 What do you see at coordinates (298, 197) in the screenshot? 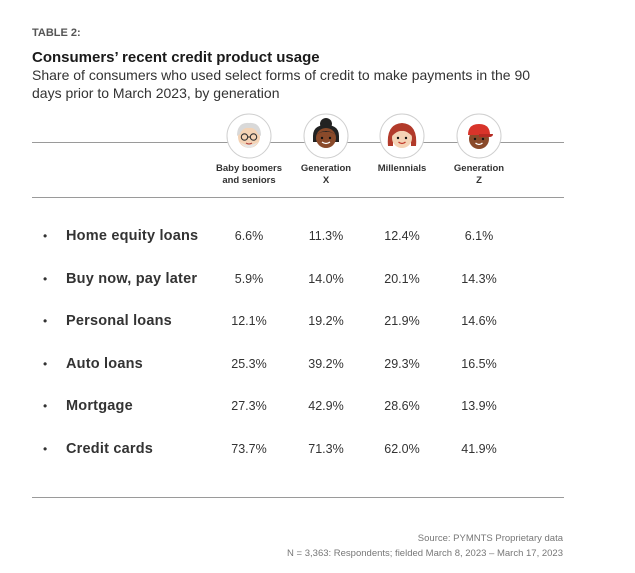
I see `header-rule` at bounding box center [298, 197].